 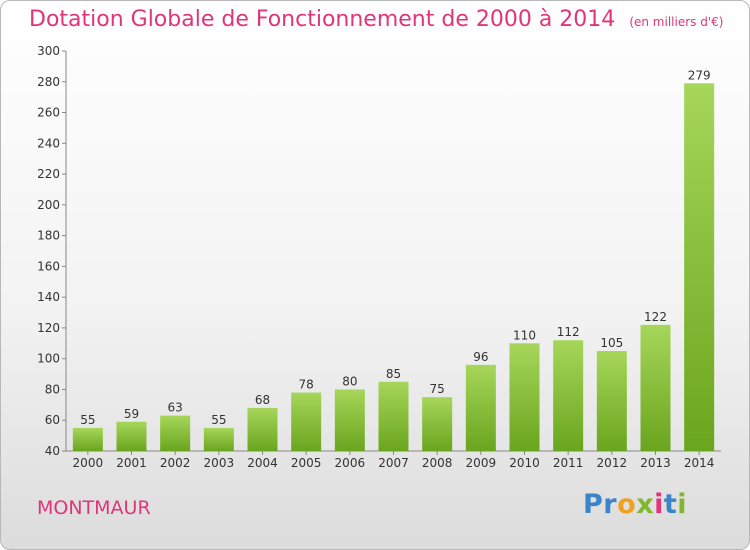 What do you see at coordinates (48, 174) in the screenshot?
I see `y-tick-label: 220` at bounding box center [48, 174].